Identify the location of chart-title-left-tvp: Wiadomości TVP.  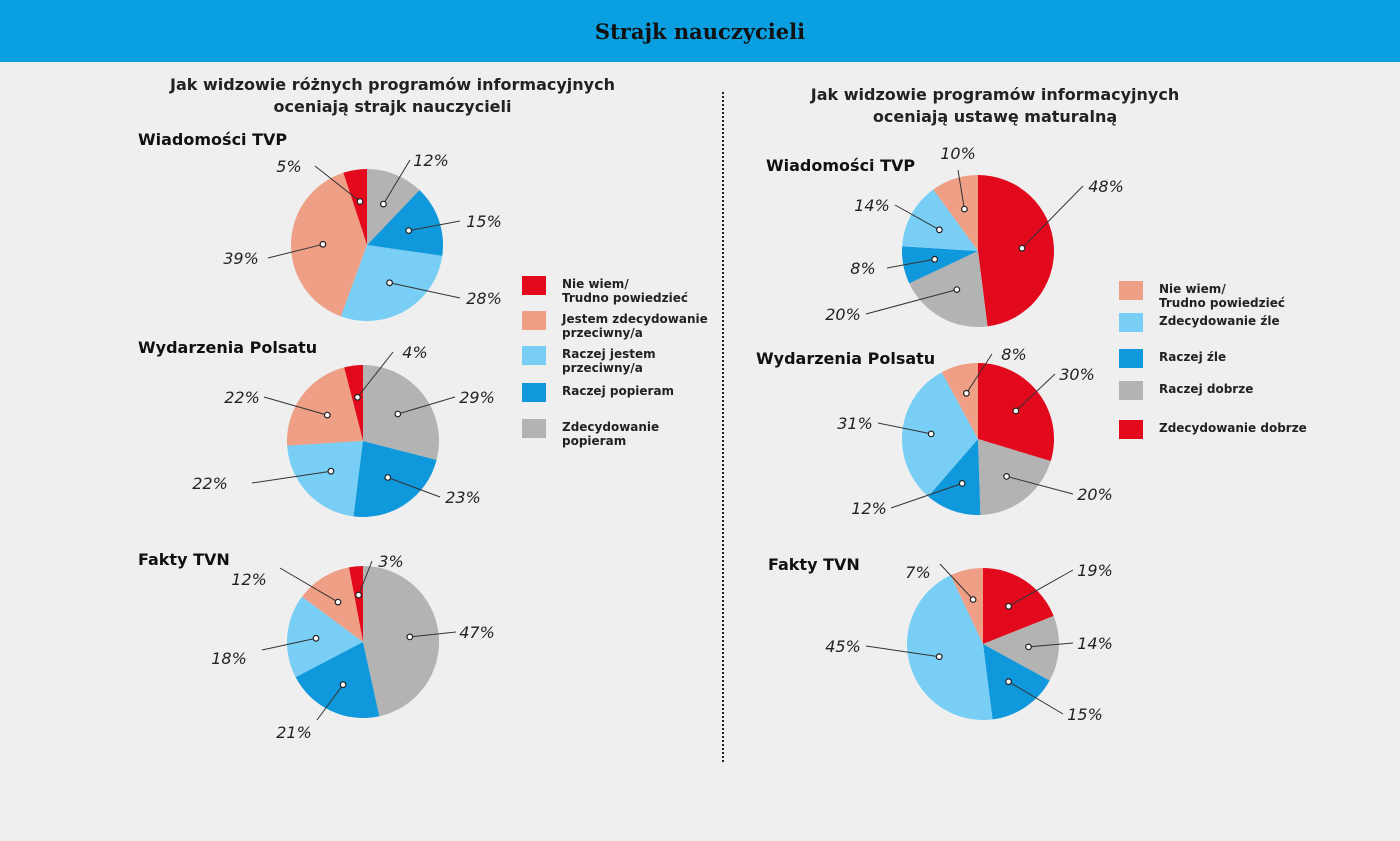
(213, 139).